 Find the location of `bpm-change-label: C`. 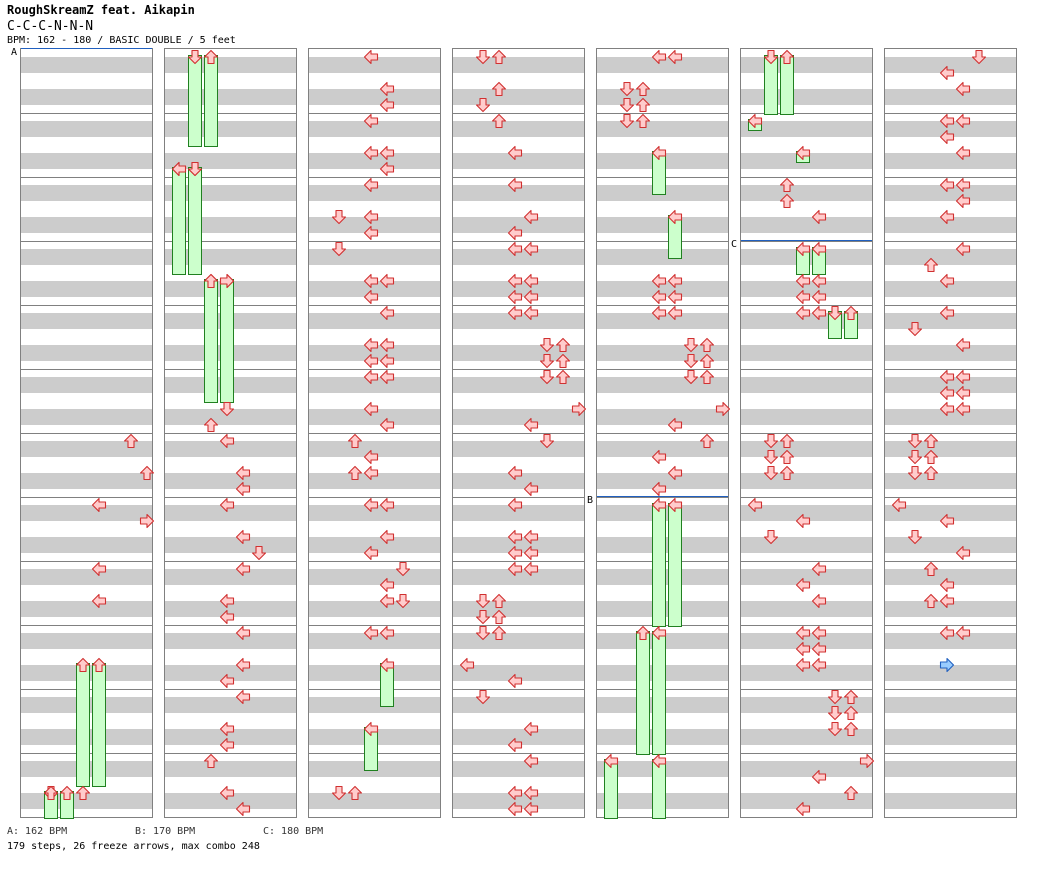

bpm-change-label: C is located at coordinates (734, 244).